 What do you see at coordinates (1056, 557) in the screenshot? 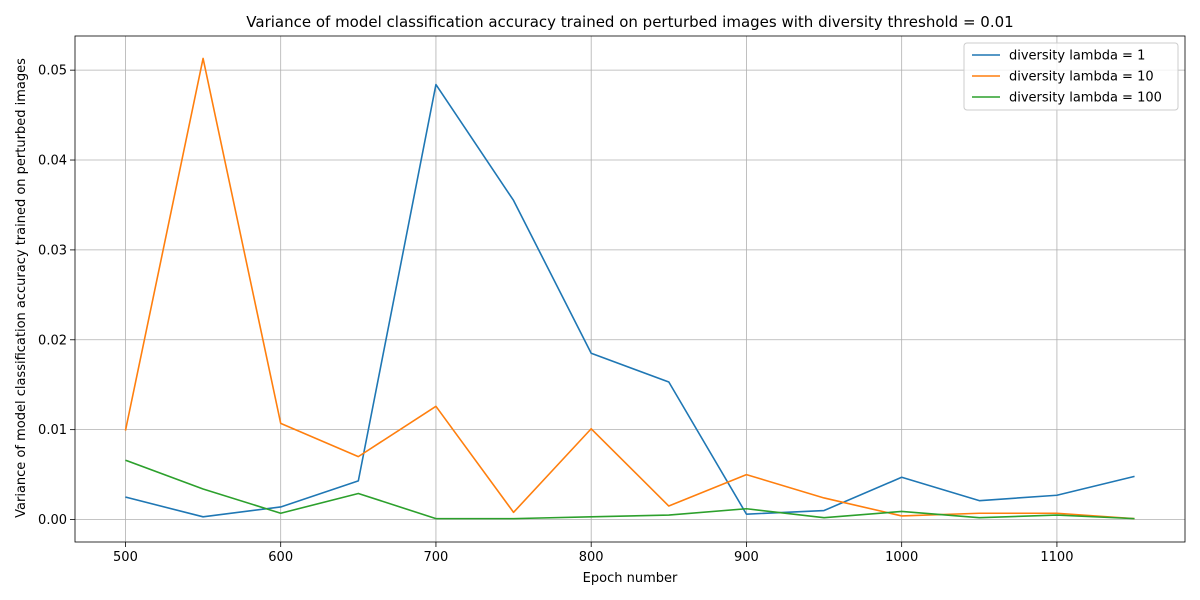
I see `x-tick-label: 1100` at bounding box center [1056, 557].